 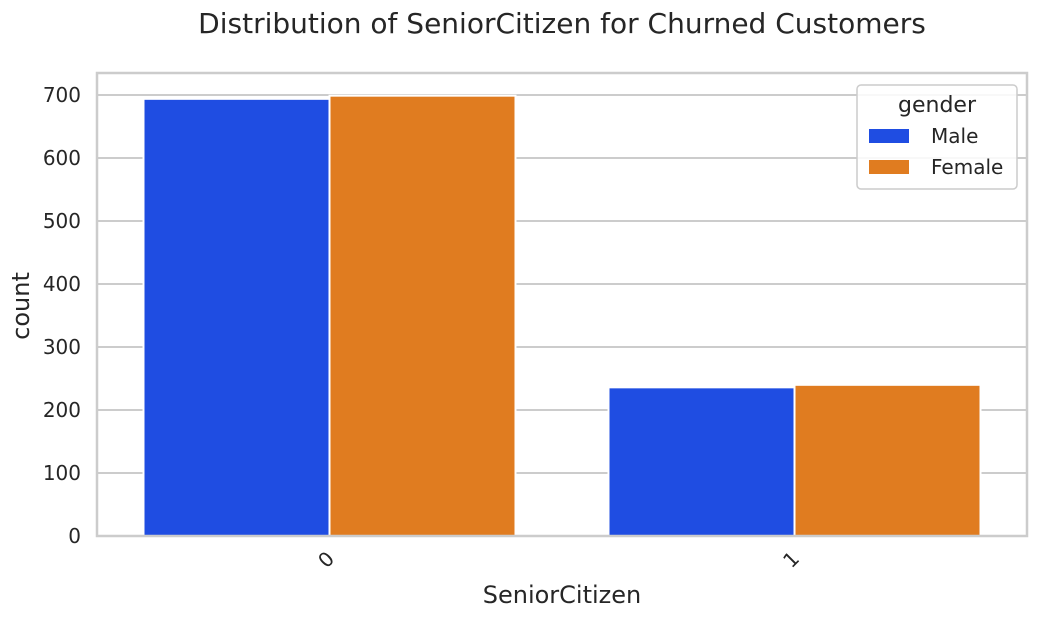 I want to click on y-tick-label: 100, so click(x=62, y=473).